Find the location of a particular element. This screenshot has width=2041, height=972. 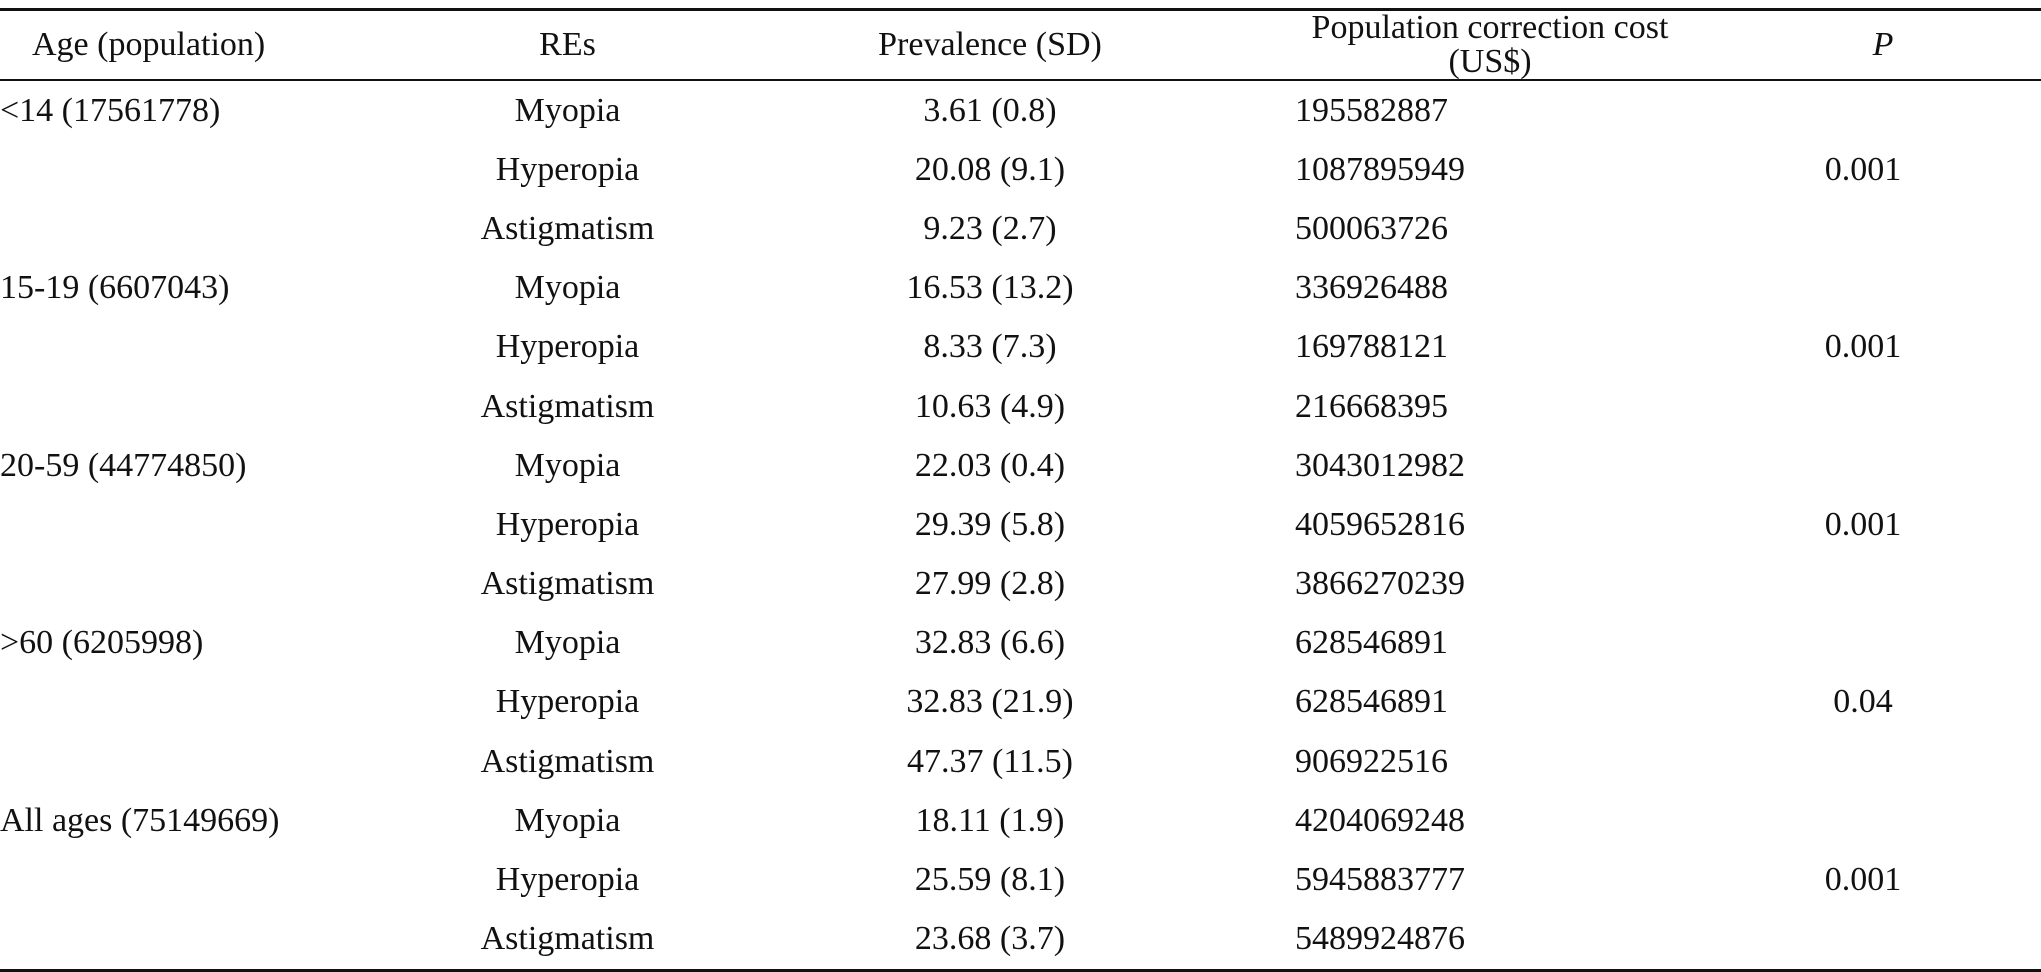

cost-cell: 336926488 is located at coordinates (1371, 288).